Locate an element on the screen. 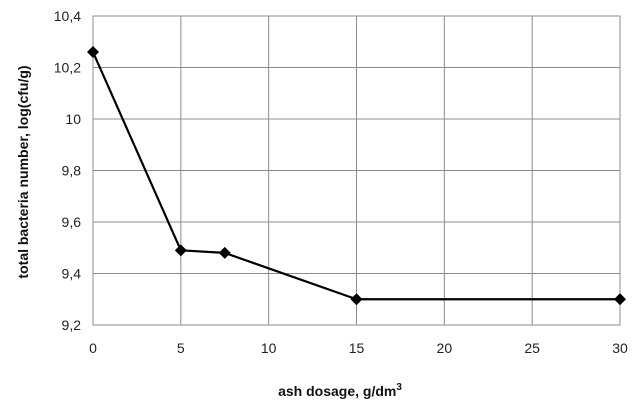  x-tick-labels: 0 5 10 15 20 25 30 is located at coordinates (358, 348).